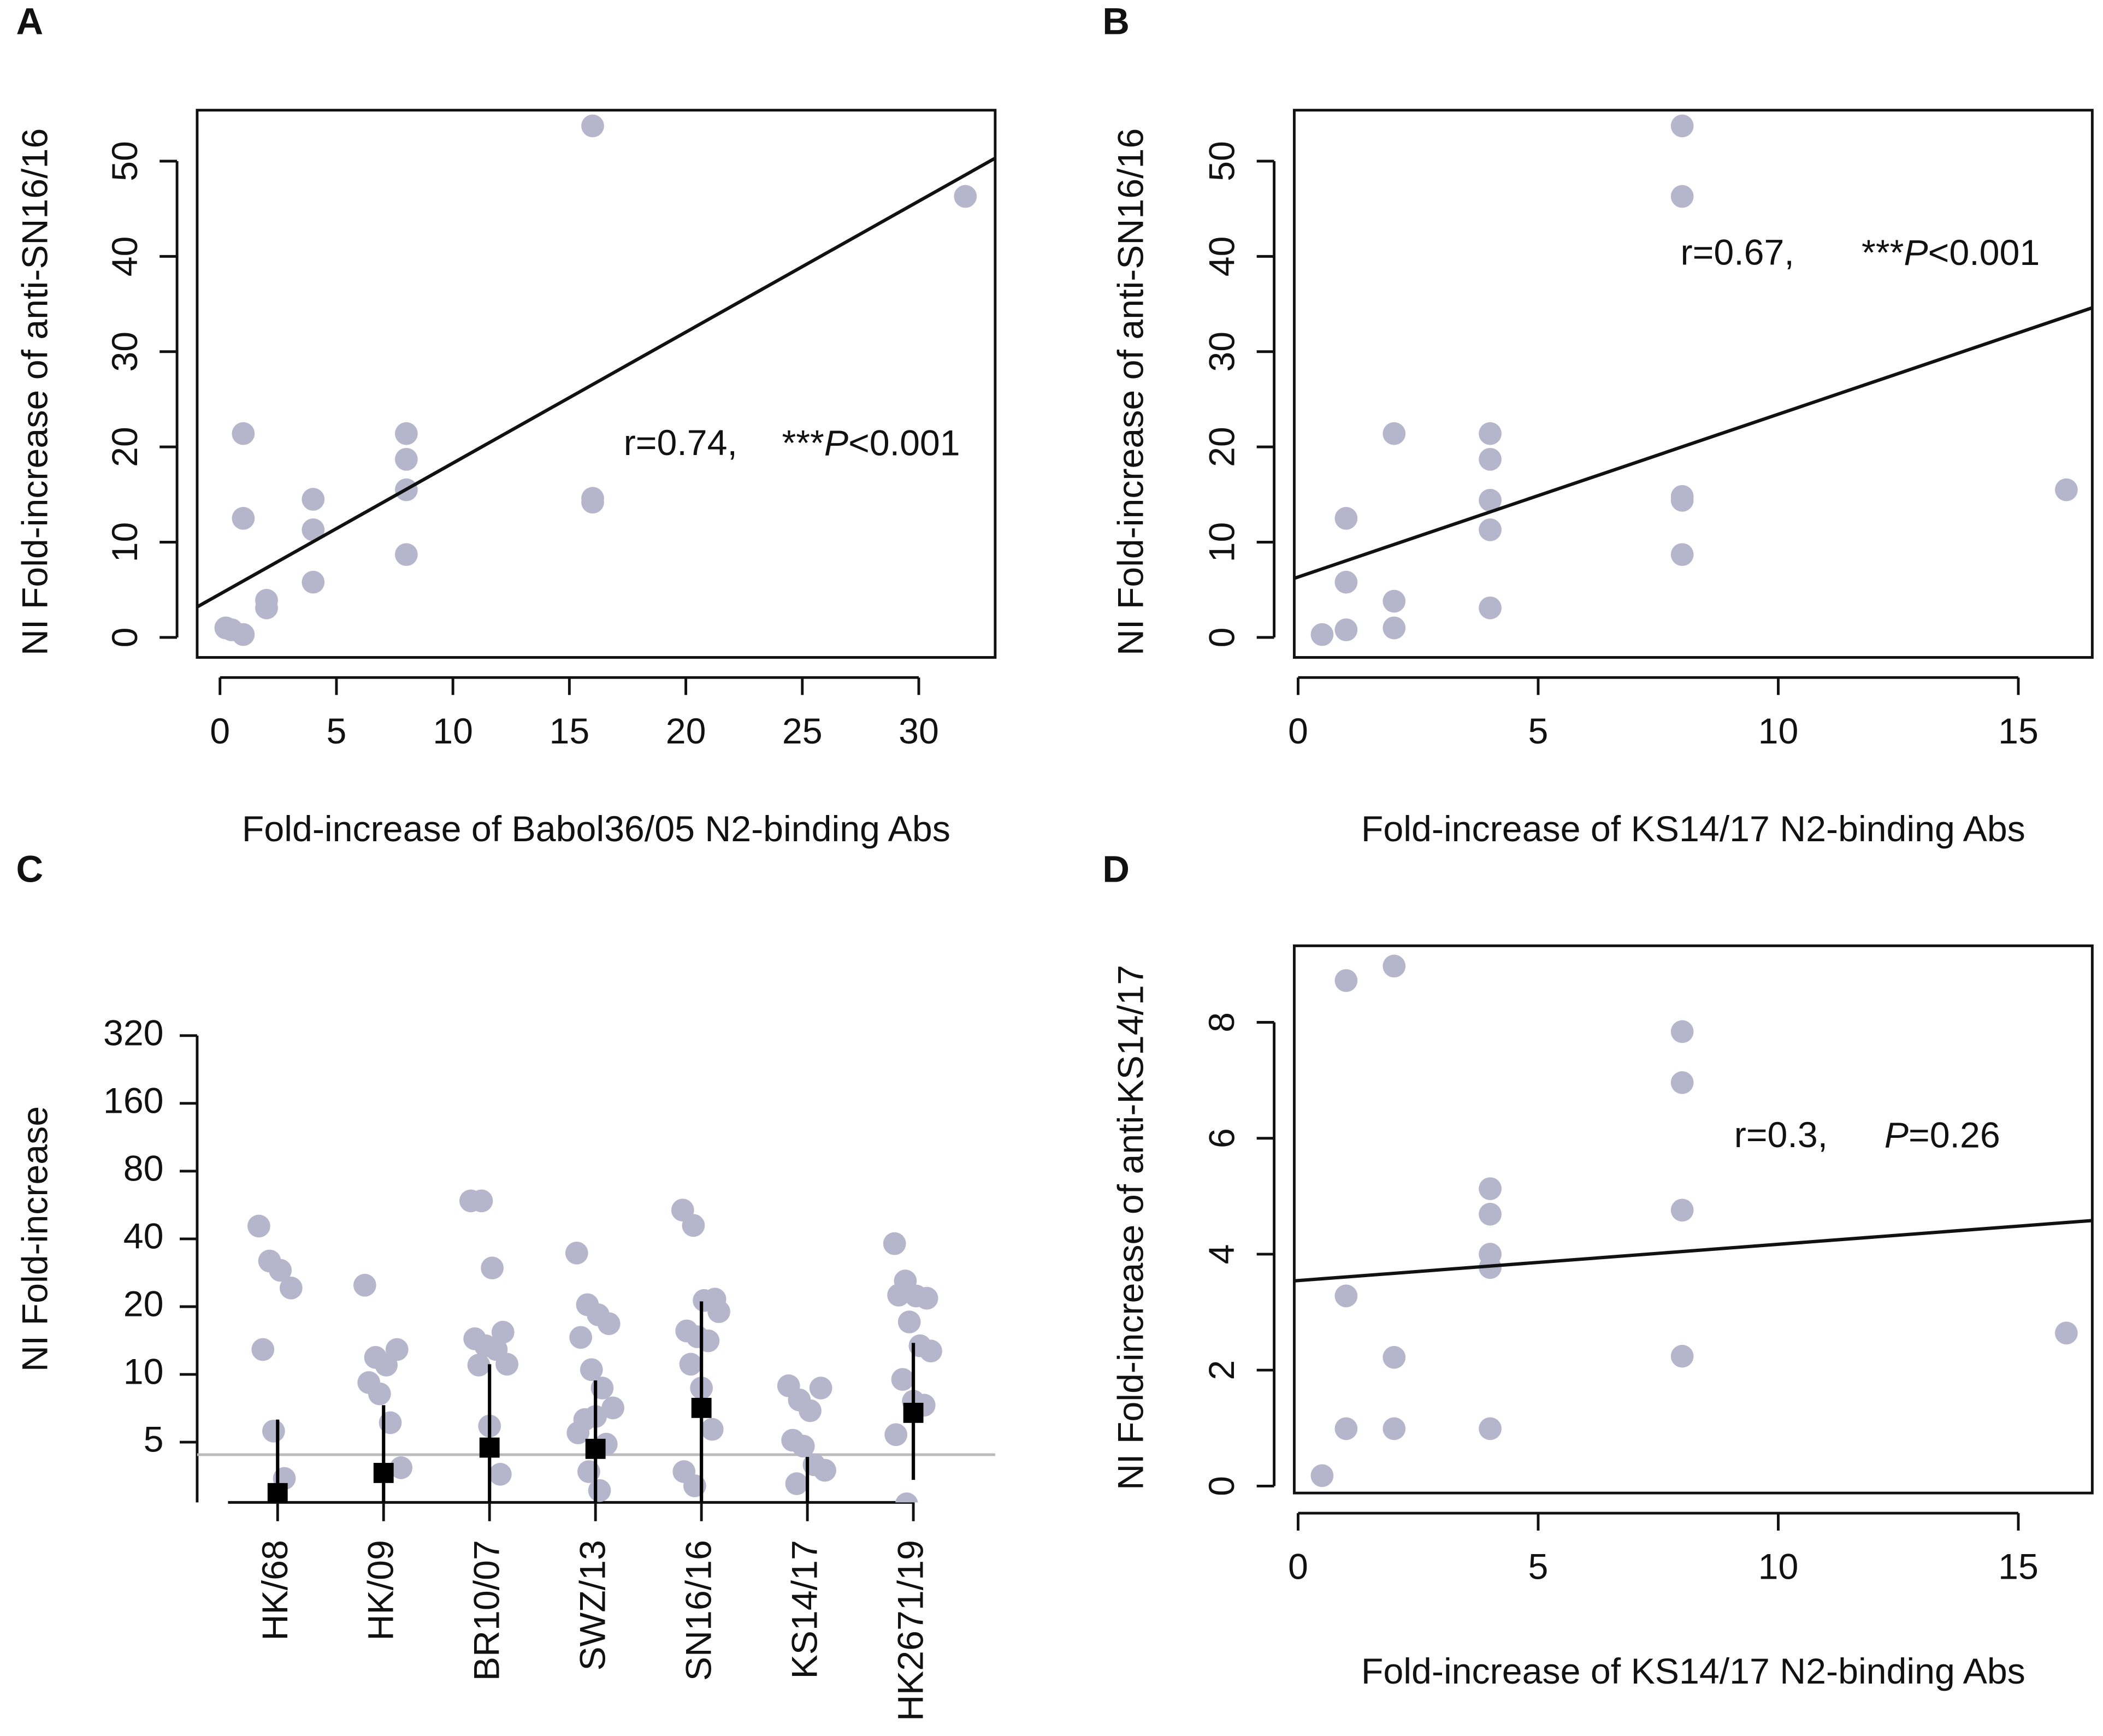 This screenshot has height=1736, width=2103. Describe the element at coordinates (1942, 1135) in the screenshot. I see `p-annotation: P=0.26` at that location.